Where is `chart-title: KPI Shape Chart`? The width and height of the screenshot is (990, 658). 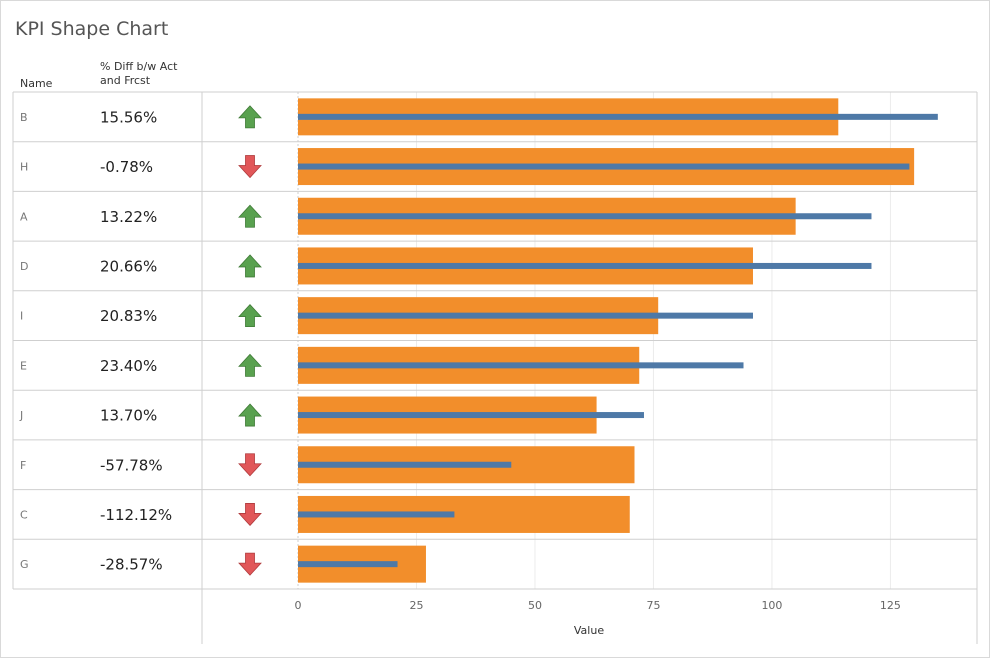
chart-title: KPI Shape Chart is located at coordinates (92, 29).